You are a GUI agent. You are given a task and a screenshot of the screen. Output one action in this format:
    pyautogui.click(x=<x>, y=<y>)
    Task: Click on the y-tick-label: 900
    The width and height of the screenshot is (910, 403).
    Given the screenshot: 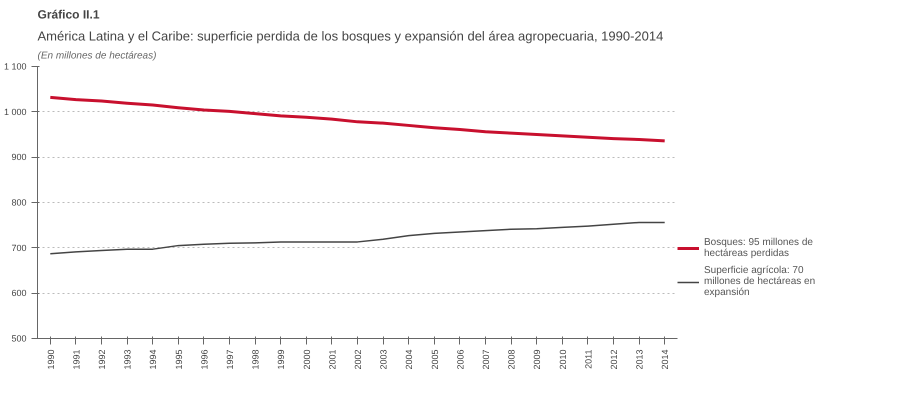 What is the action you would take?
    pyautogui.click(x=19, y=157)
    